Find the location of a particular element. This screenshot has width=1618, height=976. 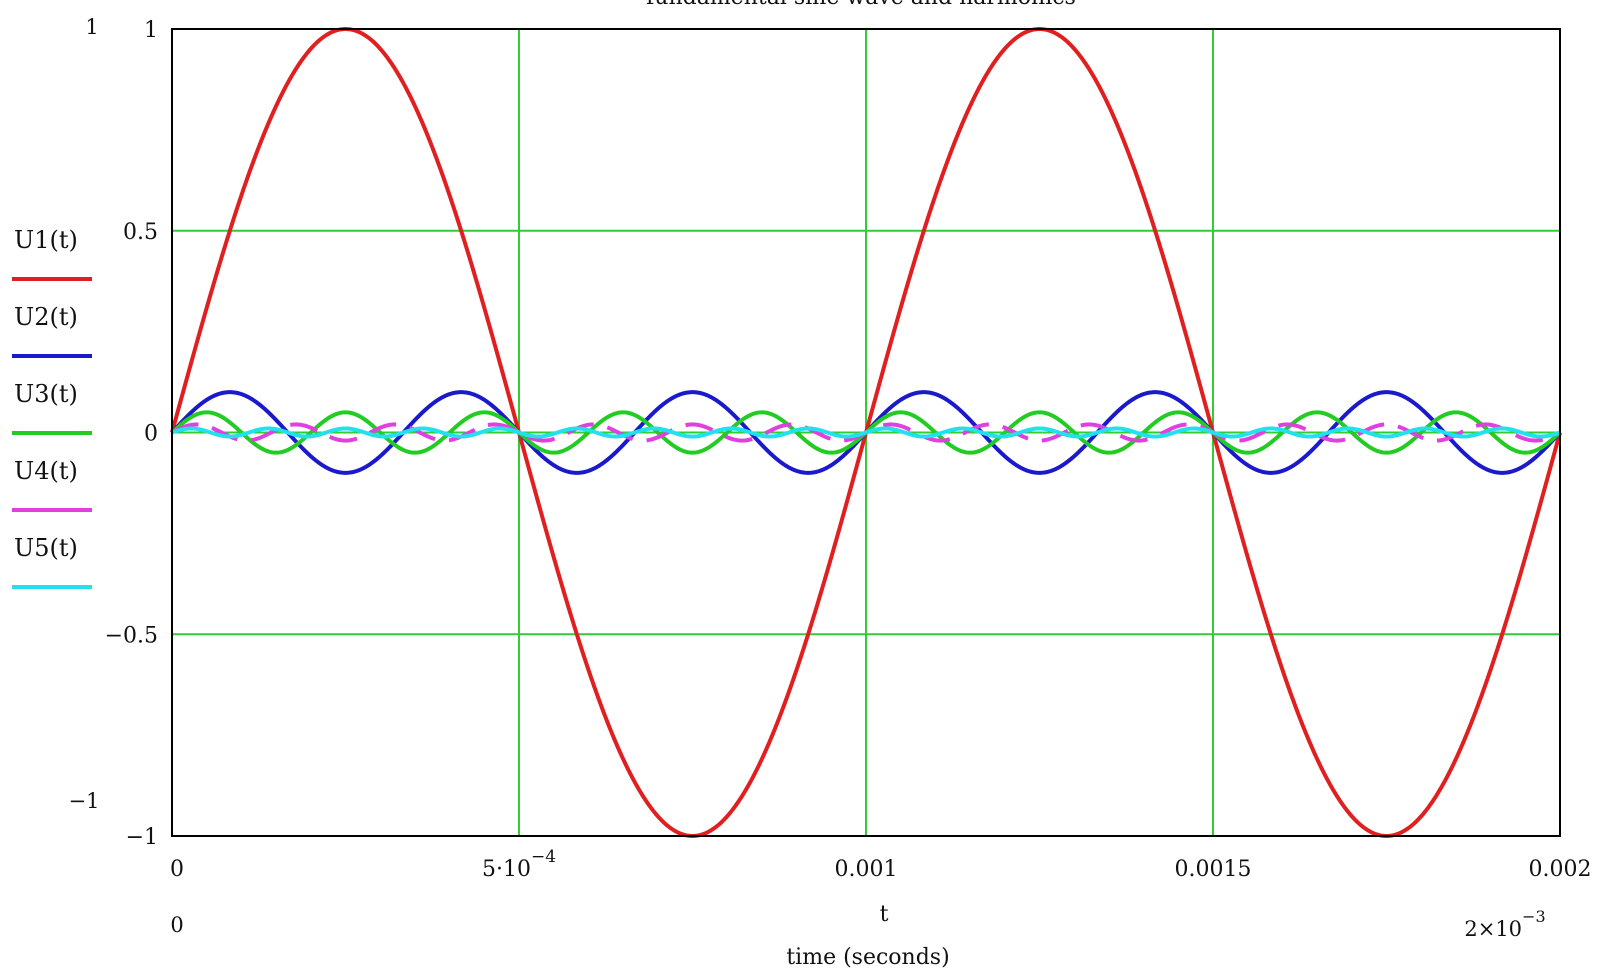

x-min-marker: 0 is located at coordinates (176, 925).